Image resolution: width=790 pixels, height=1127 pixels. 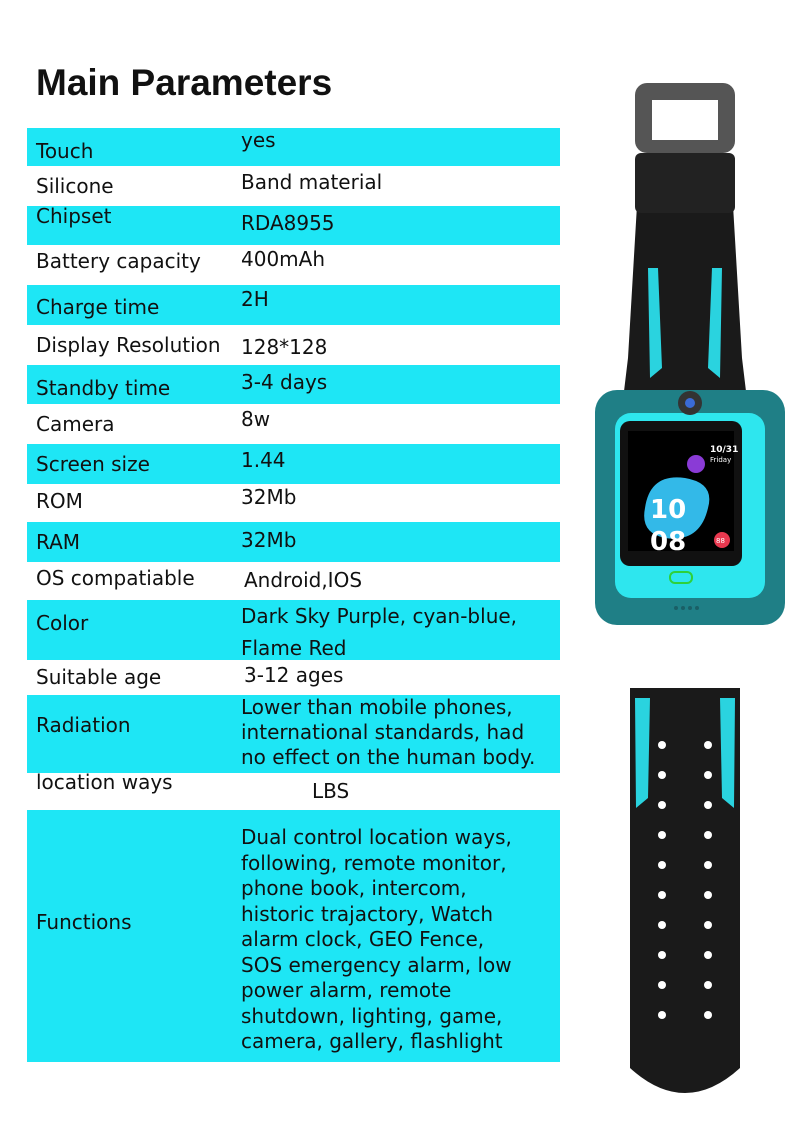 I want to click on spec-value: Android,IOS, so click(x=303, y=580).